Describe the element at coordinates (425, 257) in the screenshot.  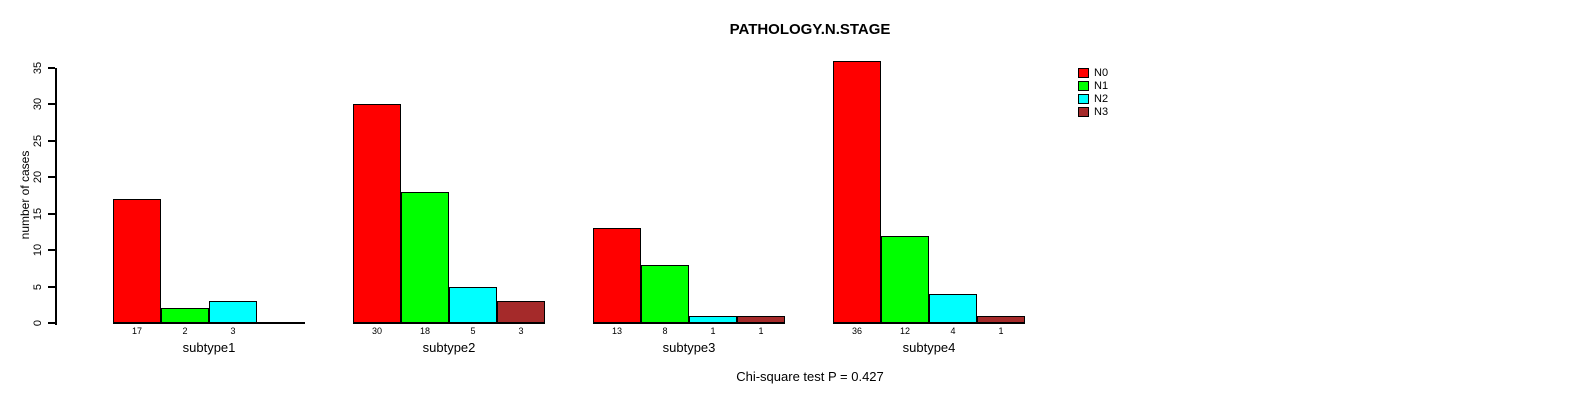
I see `bar-subtype2-N1` at that location.